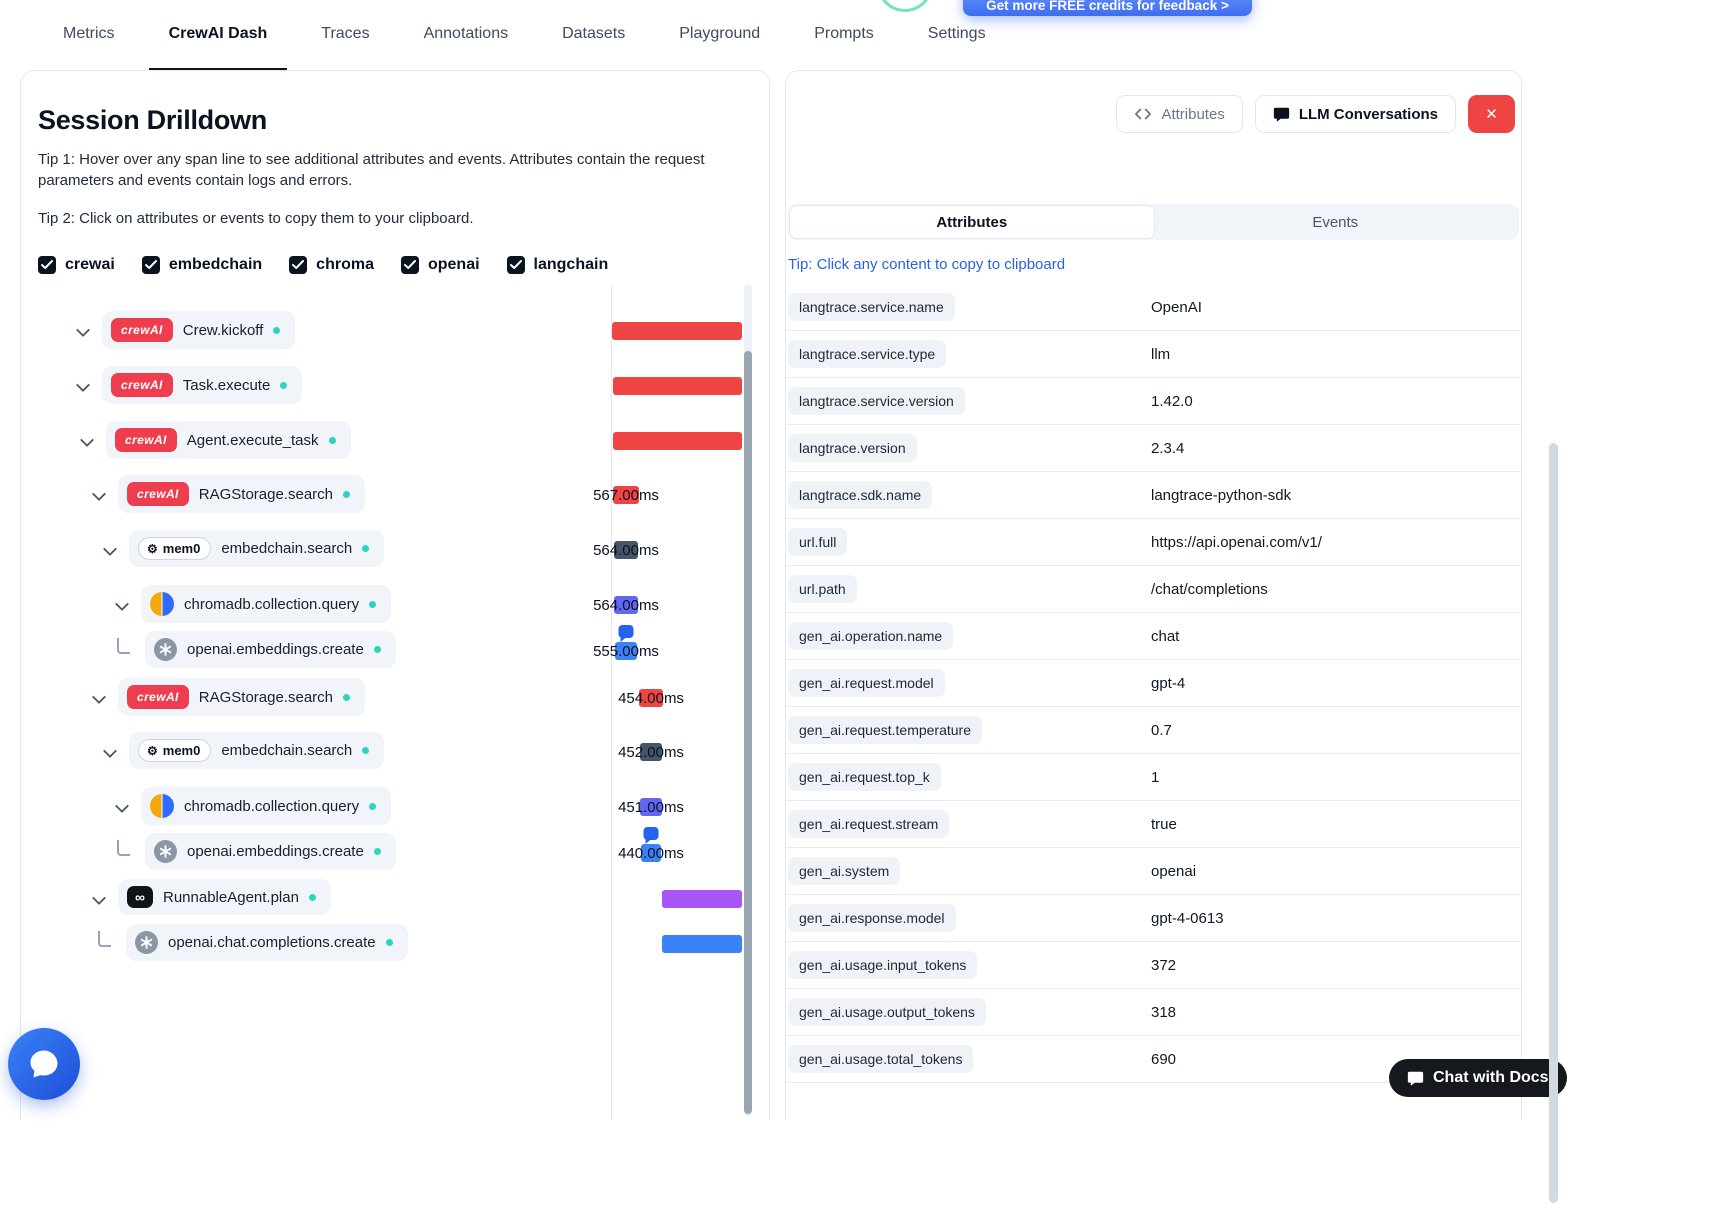 This screenshot has width=1710, height=1217. I want to click on credits-button: Get more FREE credits for feedback >, so click(1107, 8).